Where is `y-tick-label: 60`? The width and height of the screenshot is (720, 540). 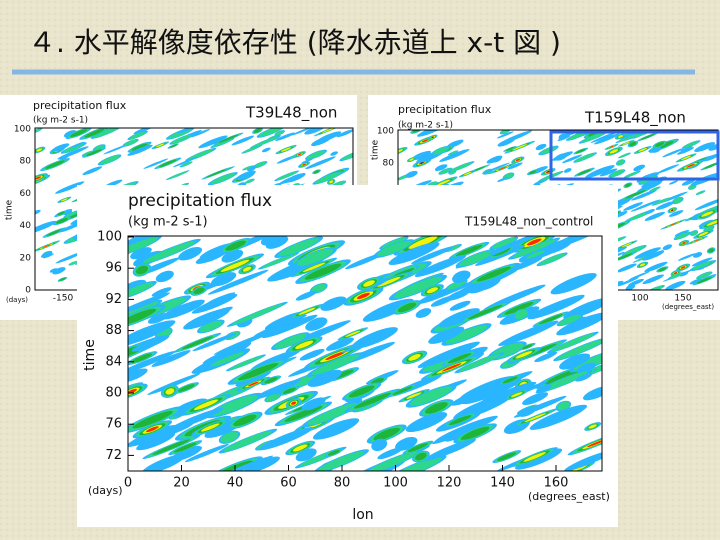 y-tick-label: 60 is located at coordinates (26, 194).